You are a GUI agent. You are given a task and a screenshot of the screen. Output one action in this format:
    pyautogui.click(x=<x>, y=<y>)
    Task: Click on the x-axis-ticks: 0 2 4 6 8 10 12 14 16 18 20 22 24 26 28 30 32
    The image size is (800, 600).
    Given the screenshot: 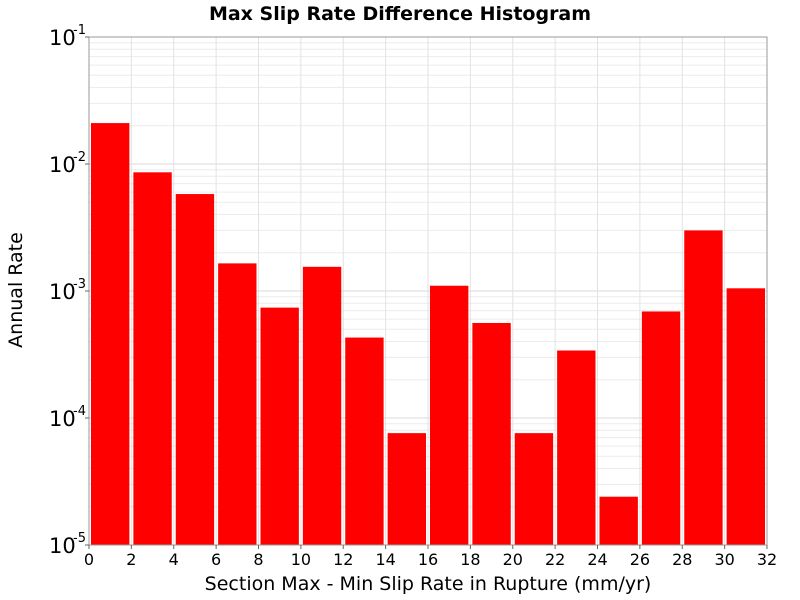 What is the action you would take?
    pyautogui.click(x=430, y=557)
    